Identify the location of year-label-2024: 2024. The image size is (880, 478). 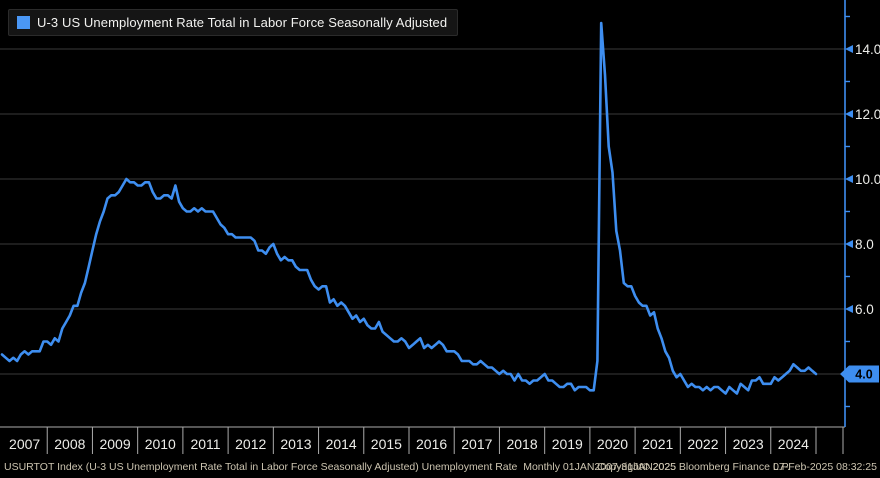
(793, 444).